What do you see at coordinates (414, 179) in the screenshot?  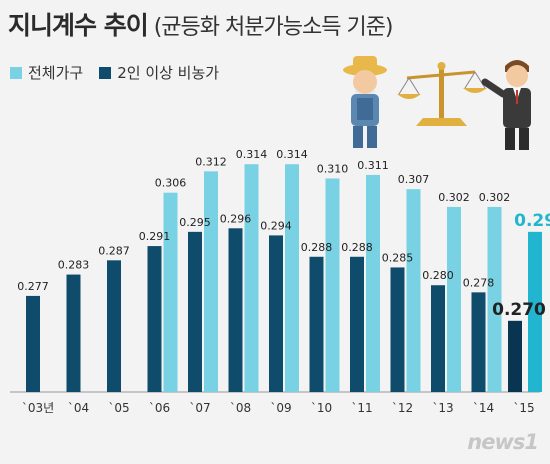 I see `data-label-all-households: 0.307` at bounding box center [414, 179].